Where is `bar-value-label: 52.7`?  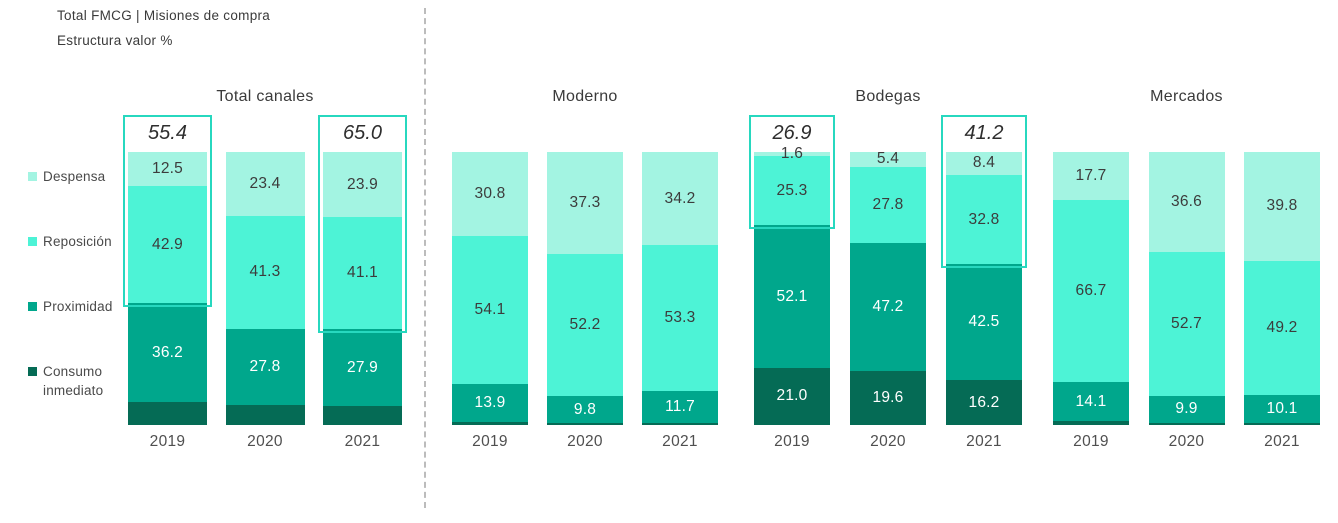 bar-value-label: 52.7 is located at coordinates (1186, 323).